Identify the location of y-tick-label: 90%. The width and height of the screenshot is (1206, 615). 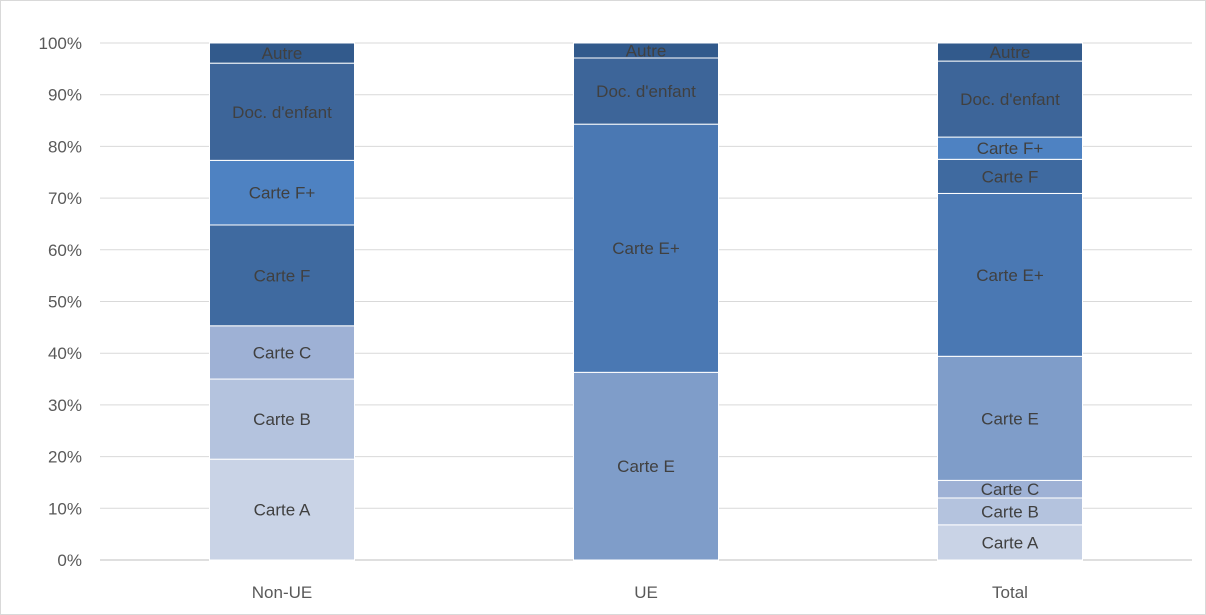
(65, 95).